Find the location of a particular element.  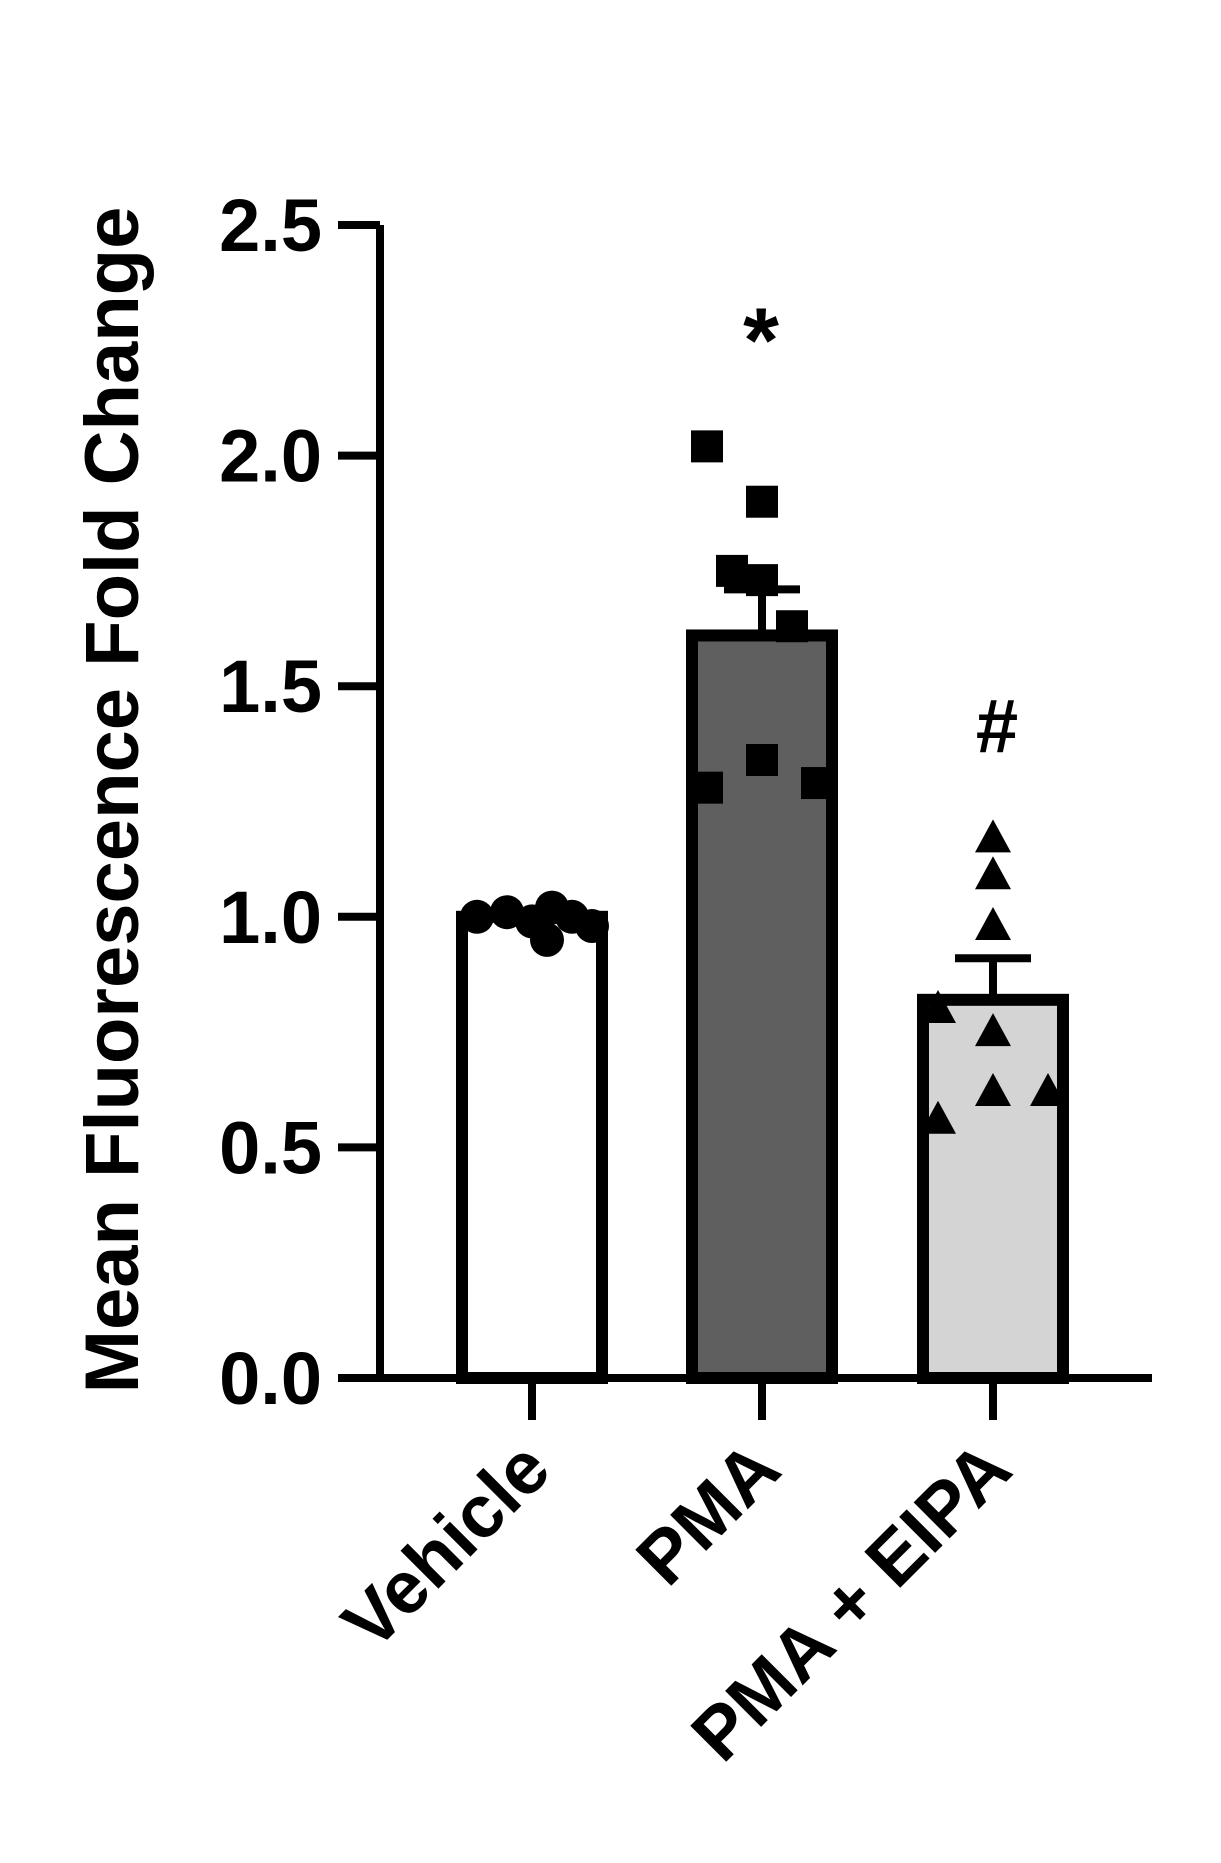

y-tick-label-0: 0.0 is located at coordinates (270, 1378).